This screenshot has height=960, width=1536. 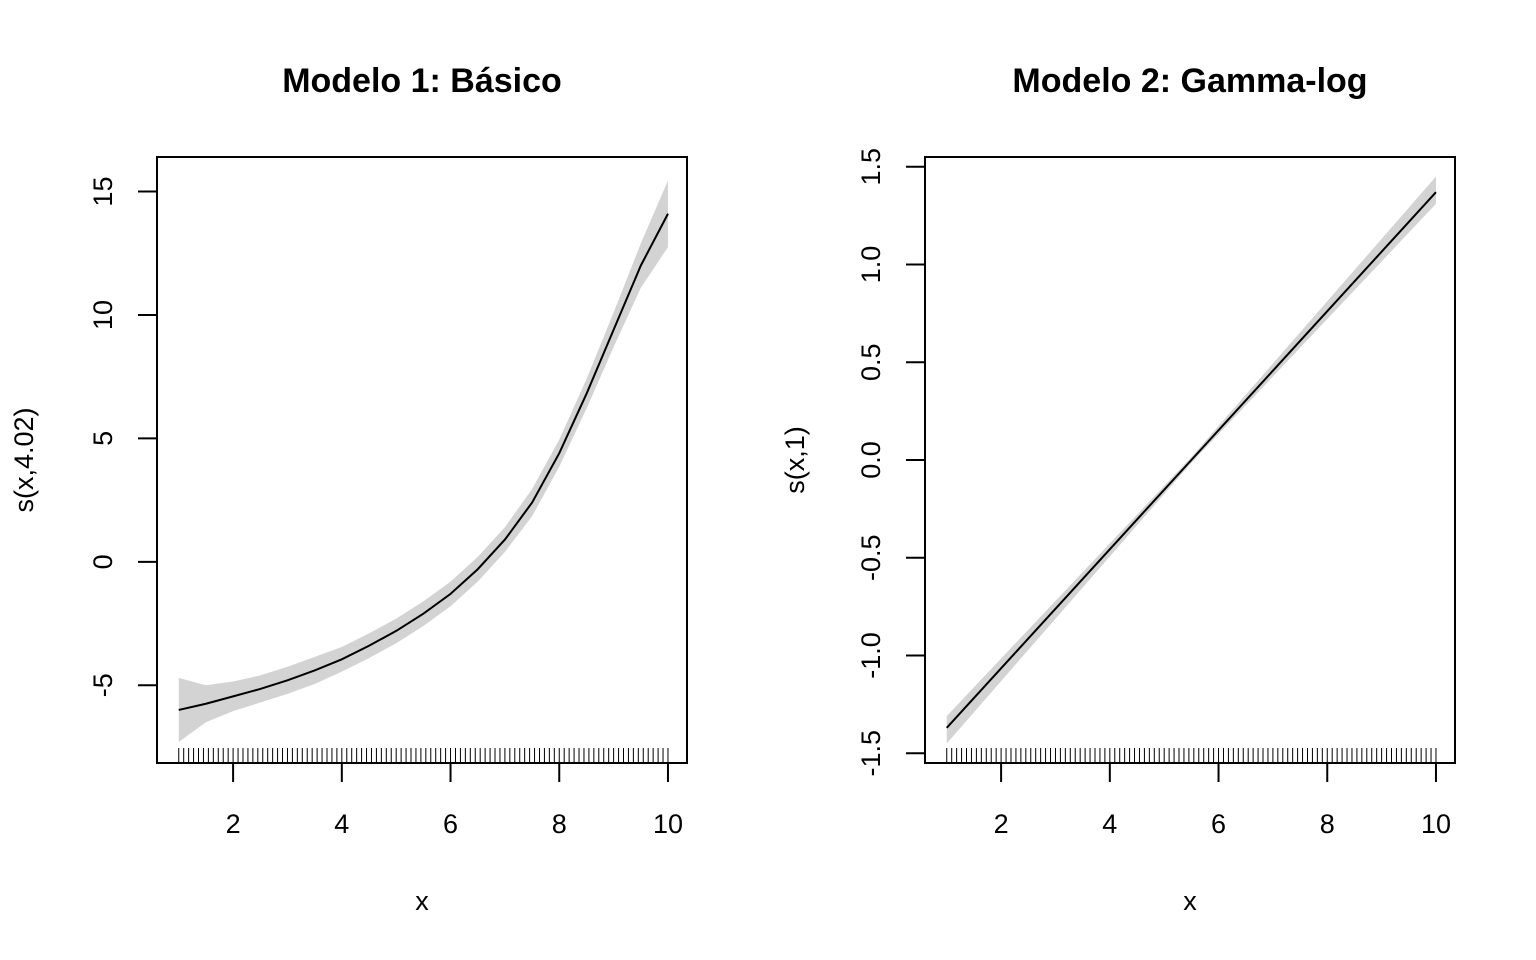 I want to click on y-tick-label: 15, so click(x=103, y=192).